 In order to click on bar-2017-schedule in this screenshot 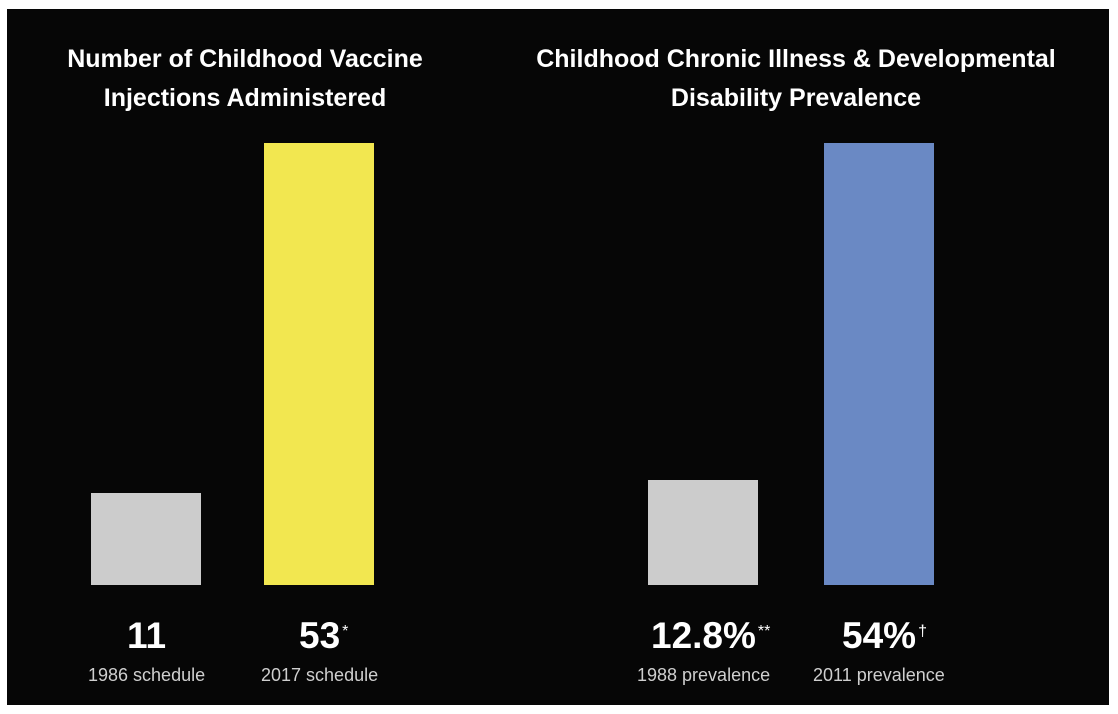, I will do `click(319, 364)`.